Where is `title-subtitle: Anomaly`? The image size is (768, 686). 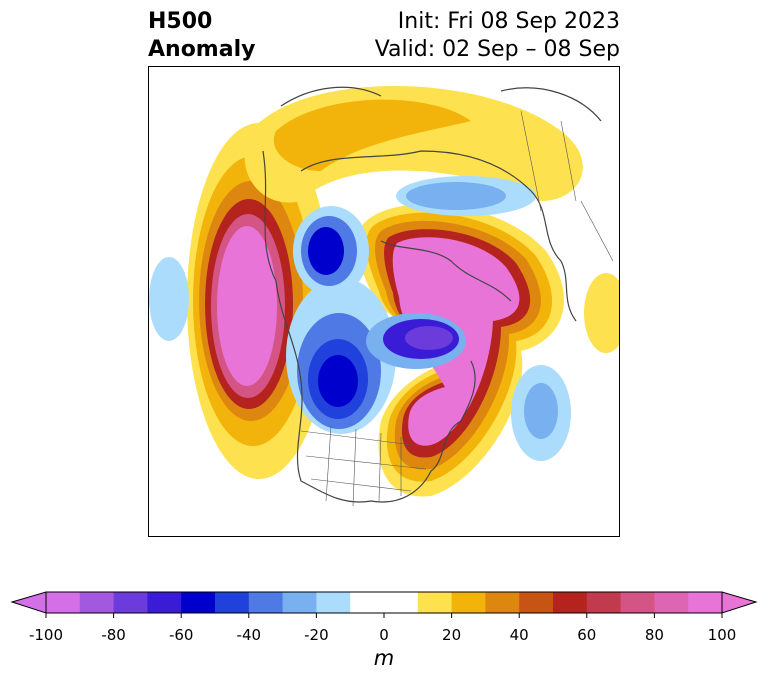 title-subtitle: Anomaly is located at coordinates (202, 49).